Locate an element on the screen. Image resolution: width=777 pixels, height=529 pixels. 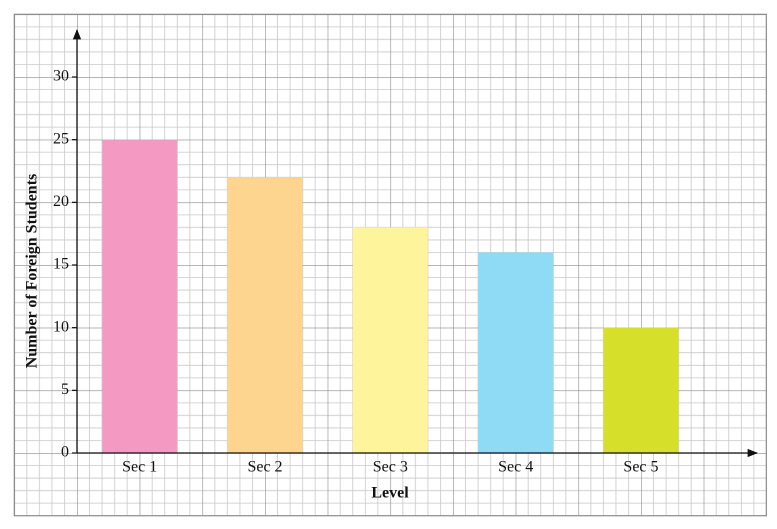
y-tick-label: 0 is located at coordinates (65, 452).